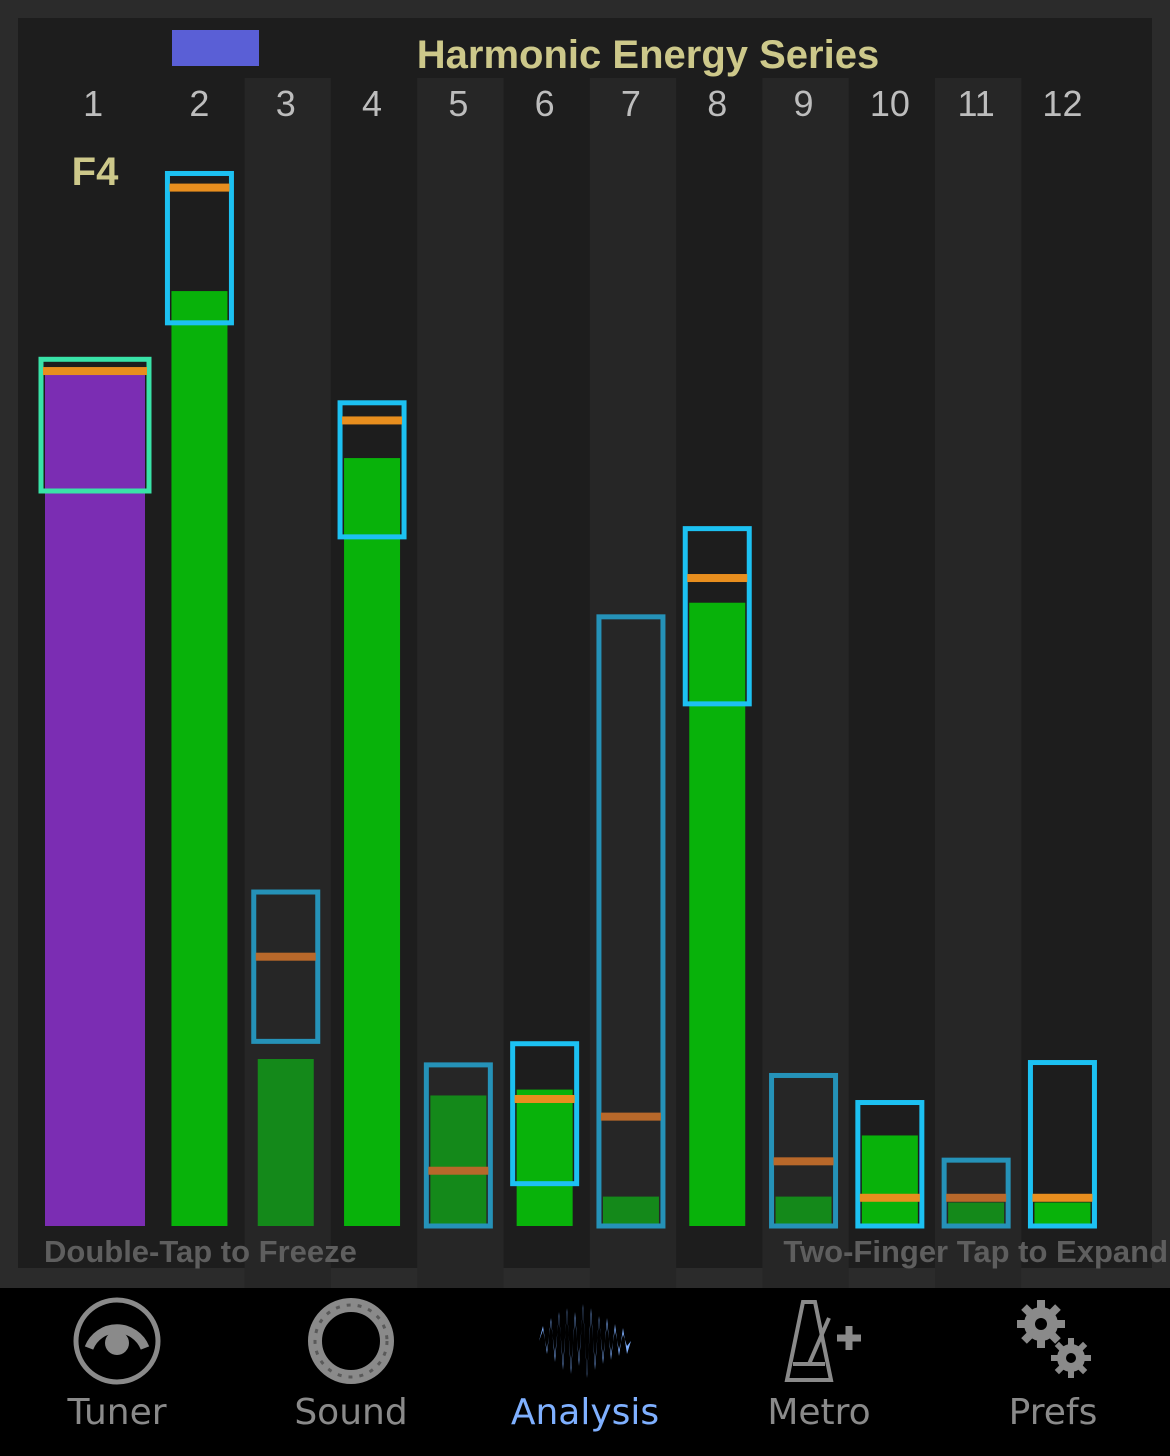  I want to click on tab-tuner: Tuner, so click(117, 1372).